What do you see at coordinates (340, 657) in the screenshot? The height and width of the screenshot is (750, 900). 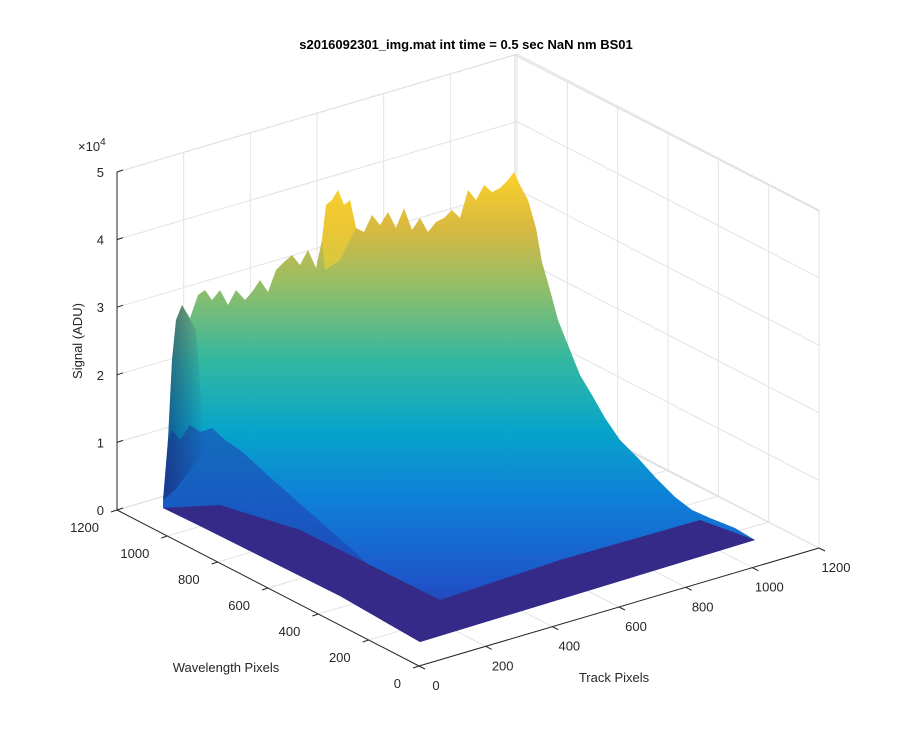 I see `y-tick-label-1: 200` at bounding box center [340, 657].